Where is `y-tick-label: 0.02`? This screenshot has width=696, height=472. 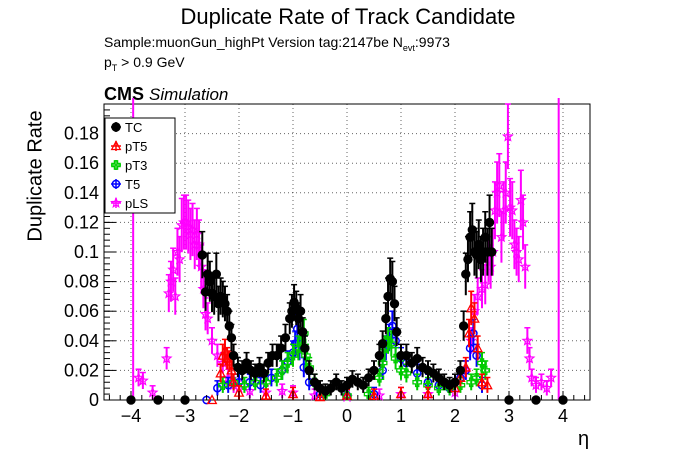 y-tick-label: 0.02 is located at coordinates (81, 370).